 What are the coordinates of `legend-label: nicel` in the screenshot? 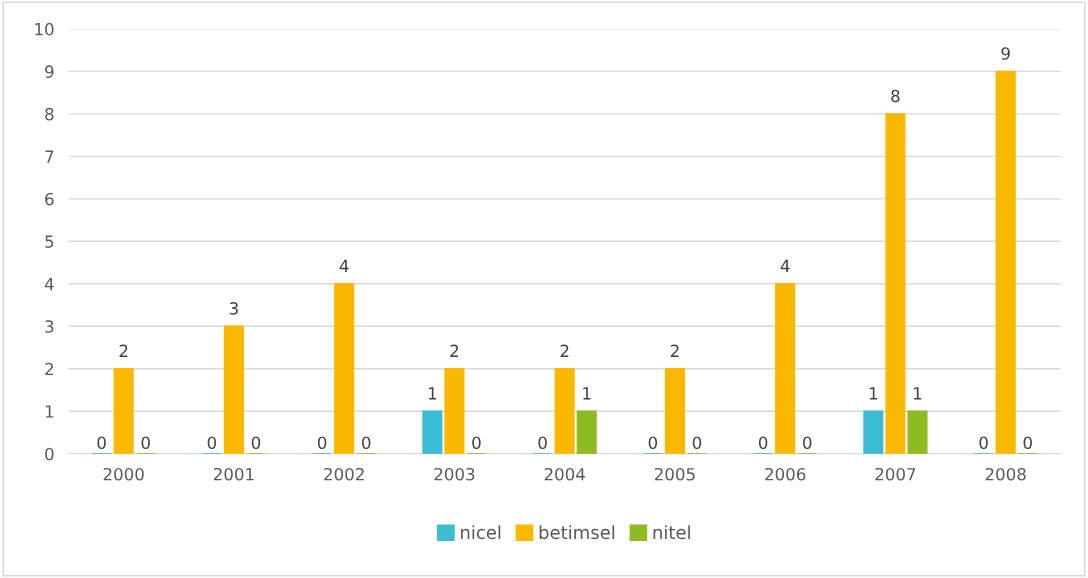 It's located at (481, 532).